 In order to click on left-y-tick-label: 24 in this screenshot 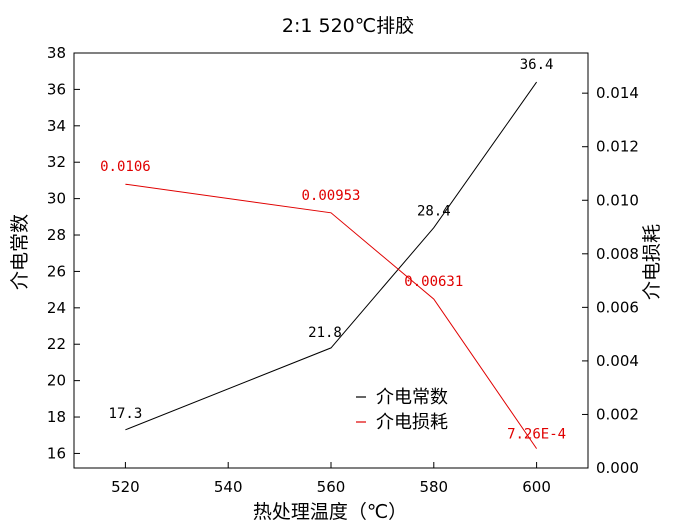, I will do `click(56, 308)`.